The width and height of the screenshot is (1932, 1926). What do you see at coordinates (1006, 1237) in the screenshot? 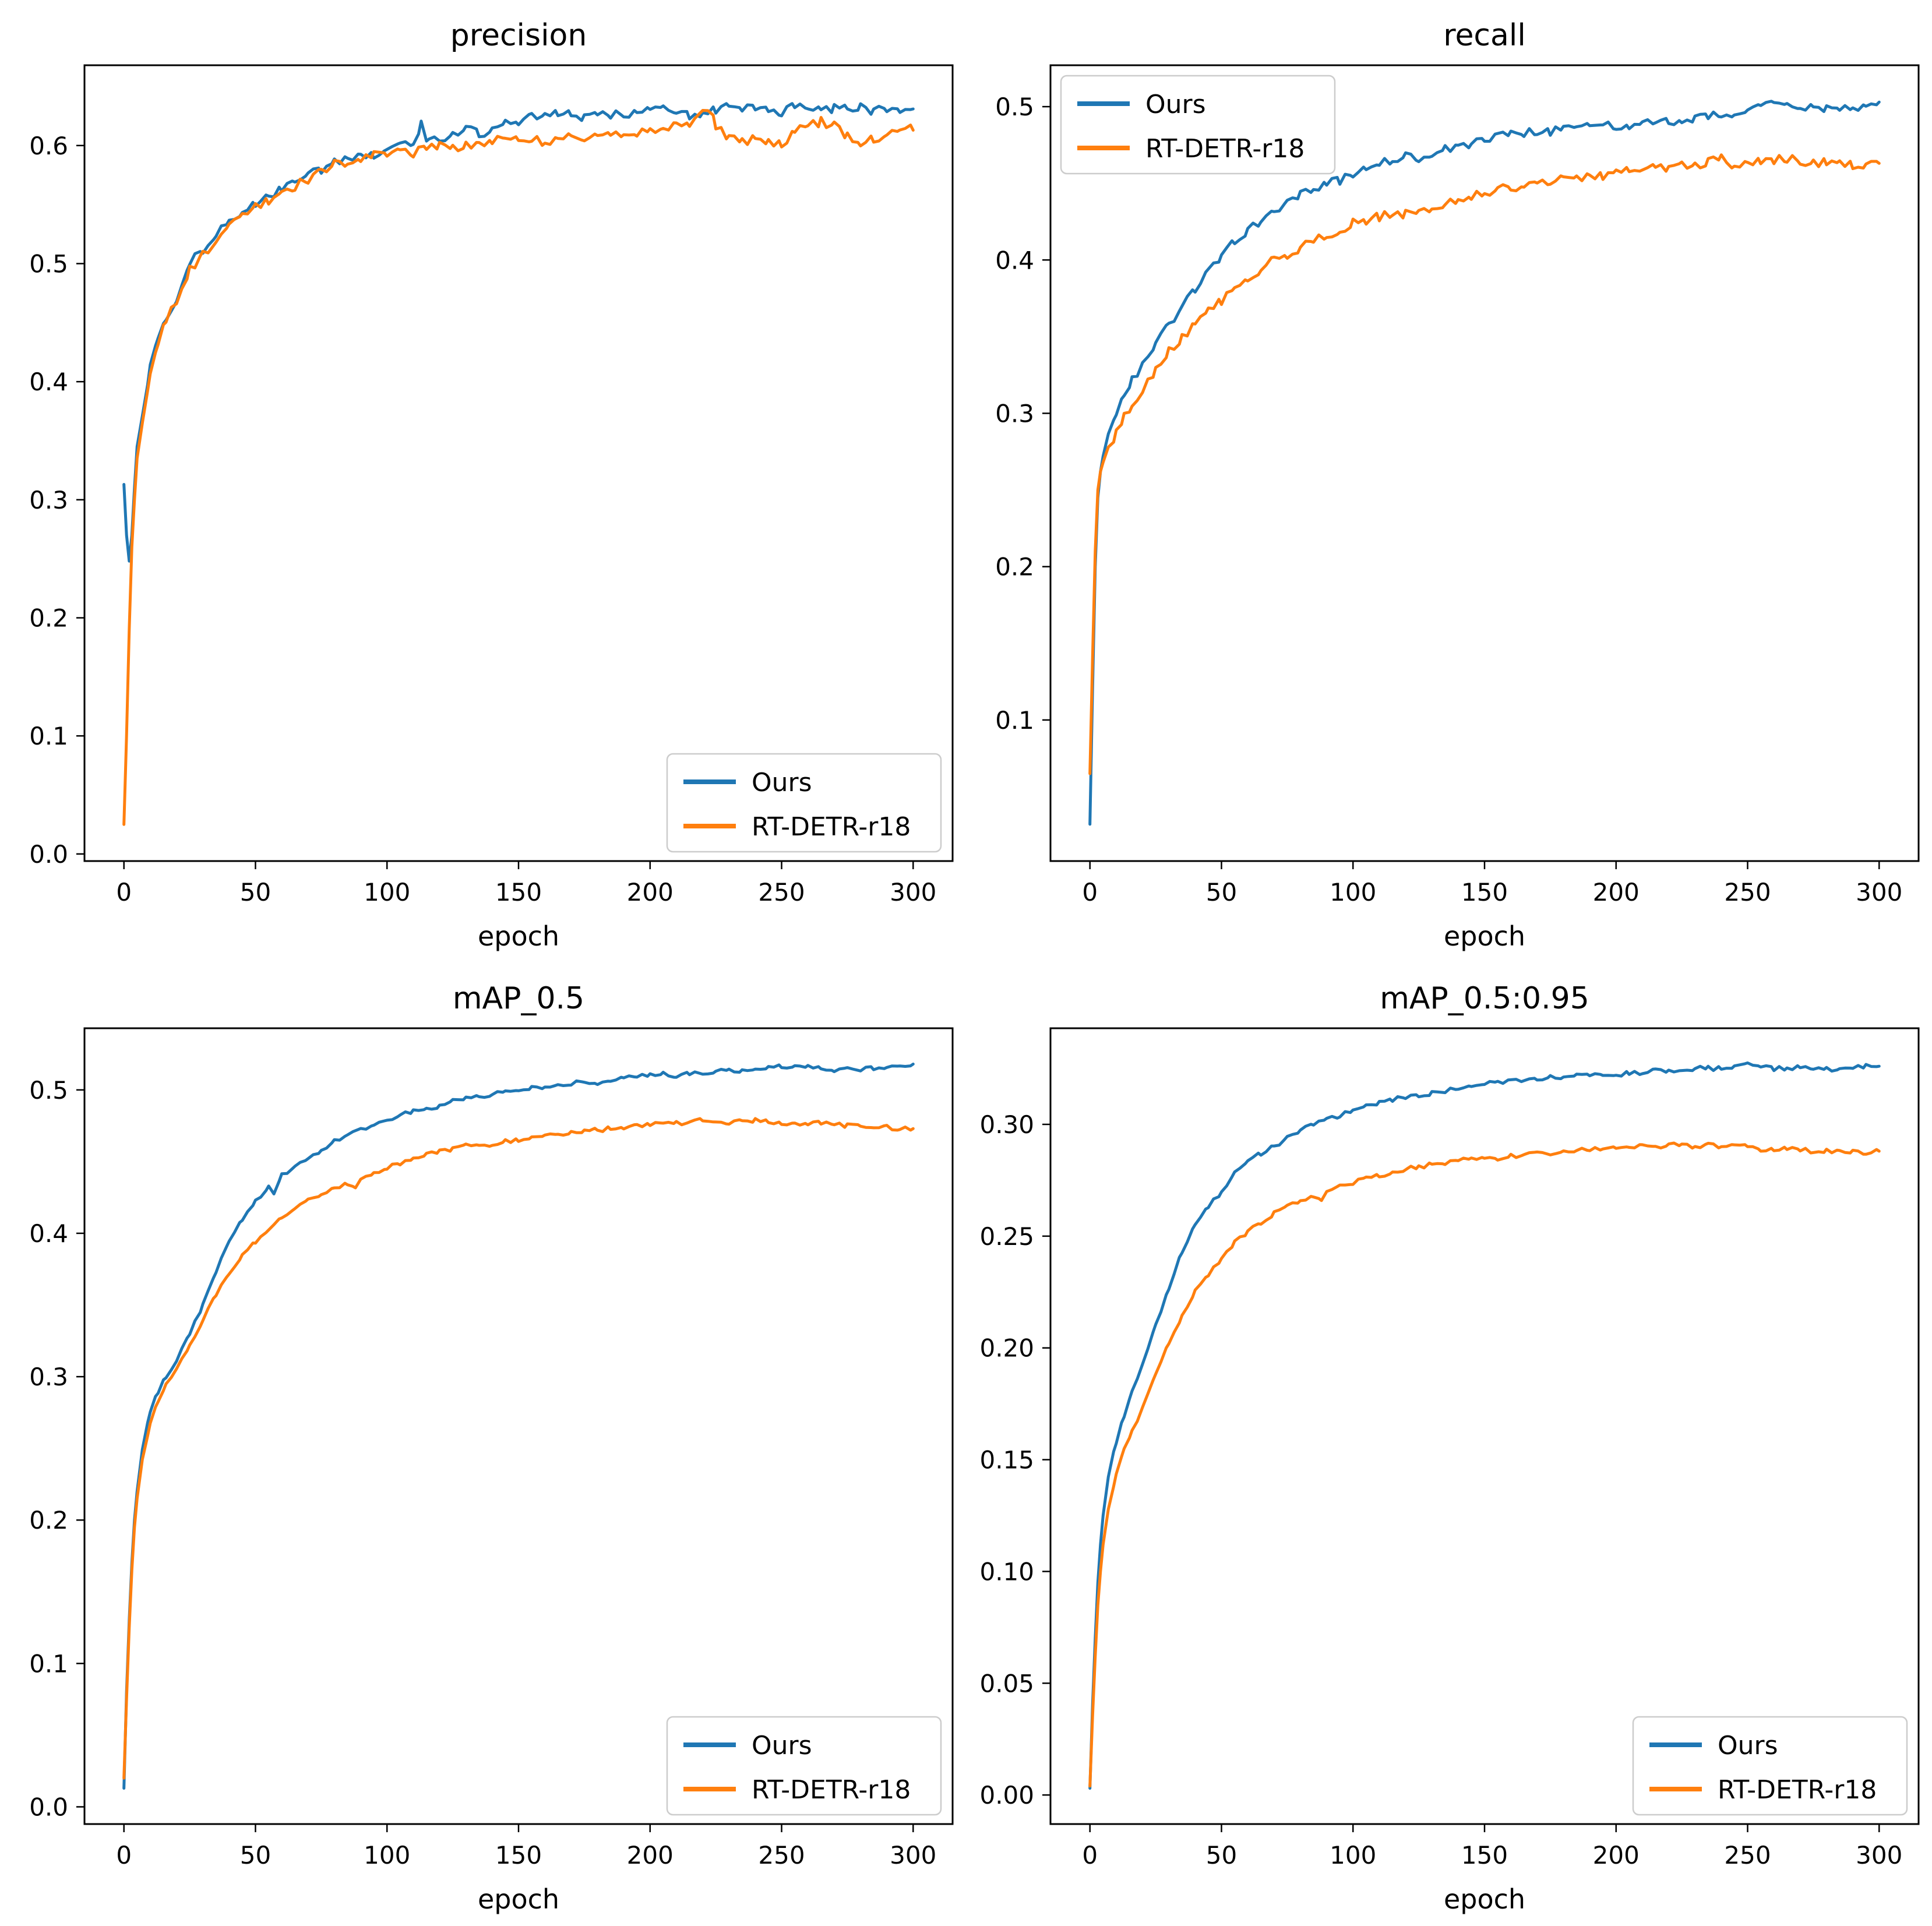
I see `y-tick-label: 0.25` at bounding box center [1006, 1237].